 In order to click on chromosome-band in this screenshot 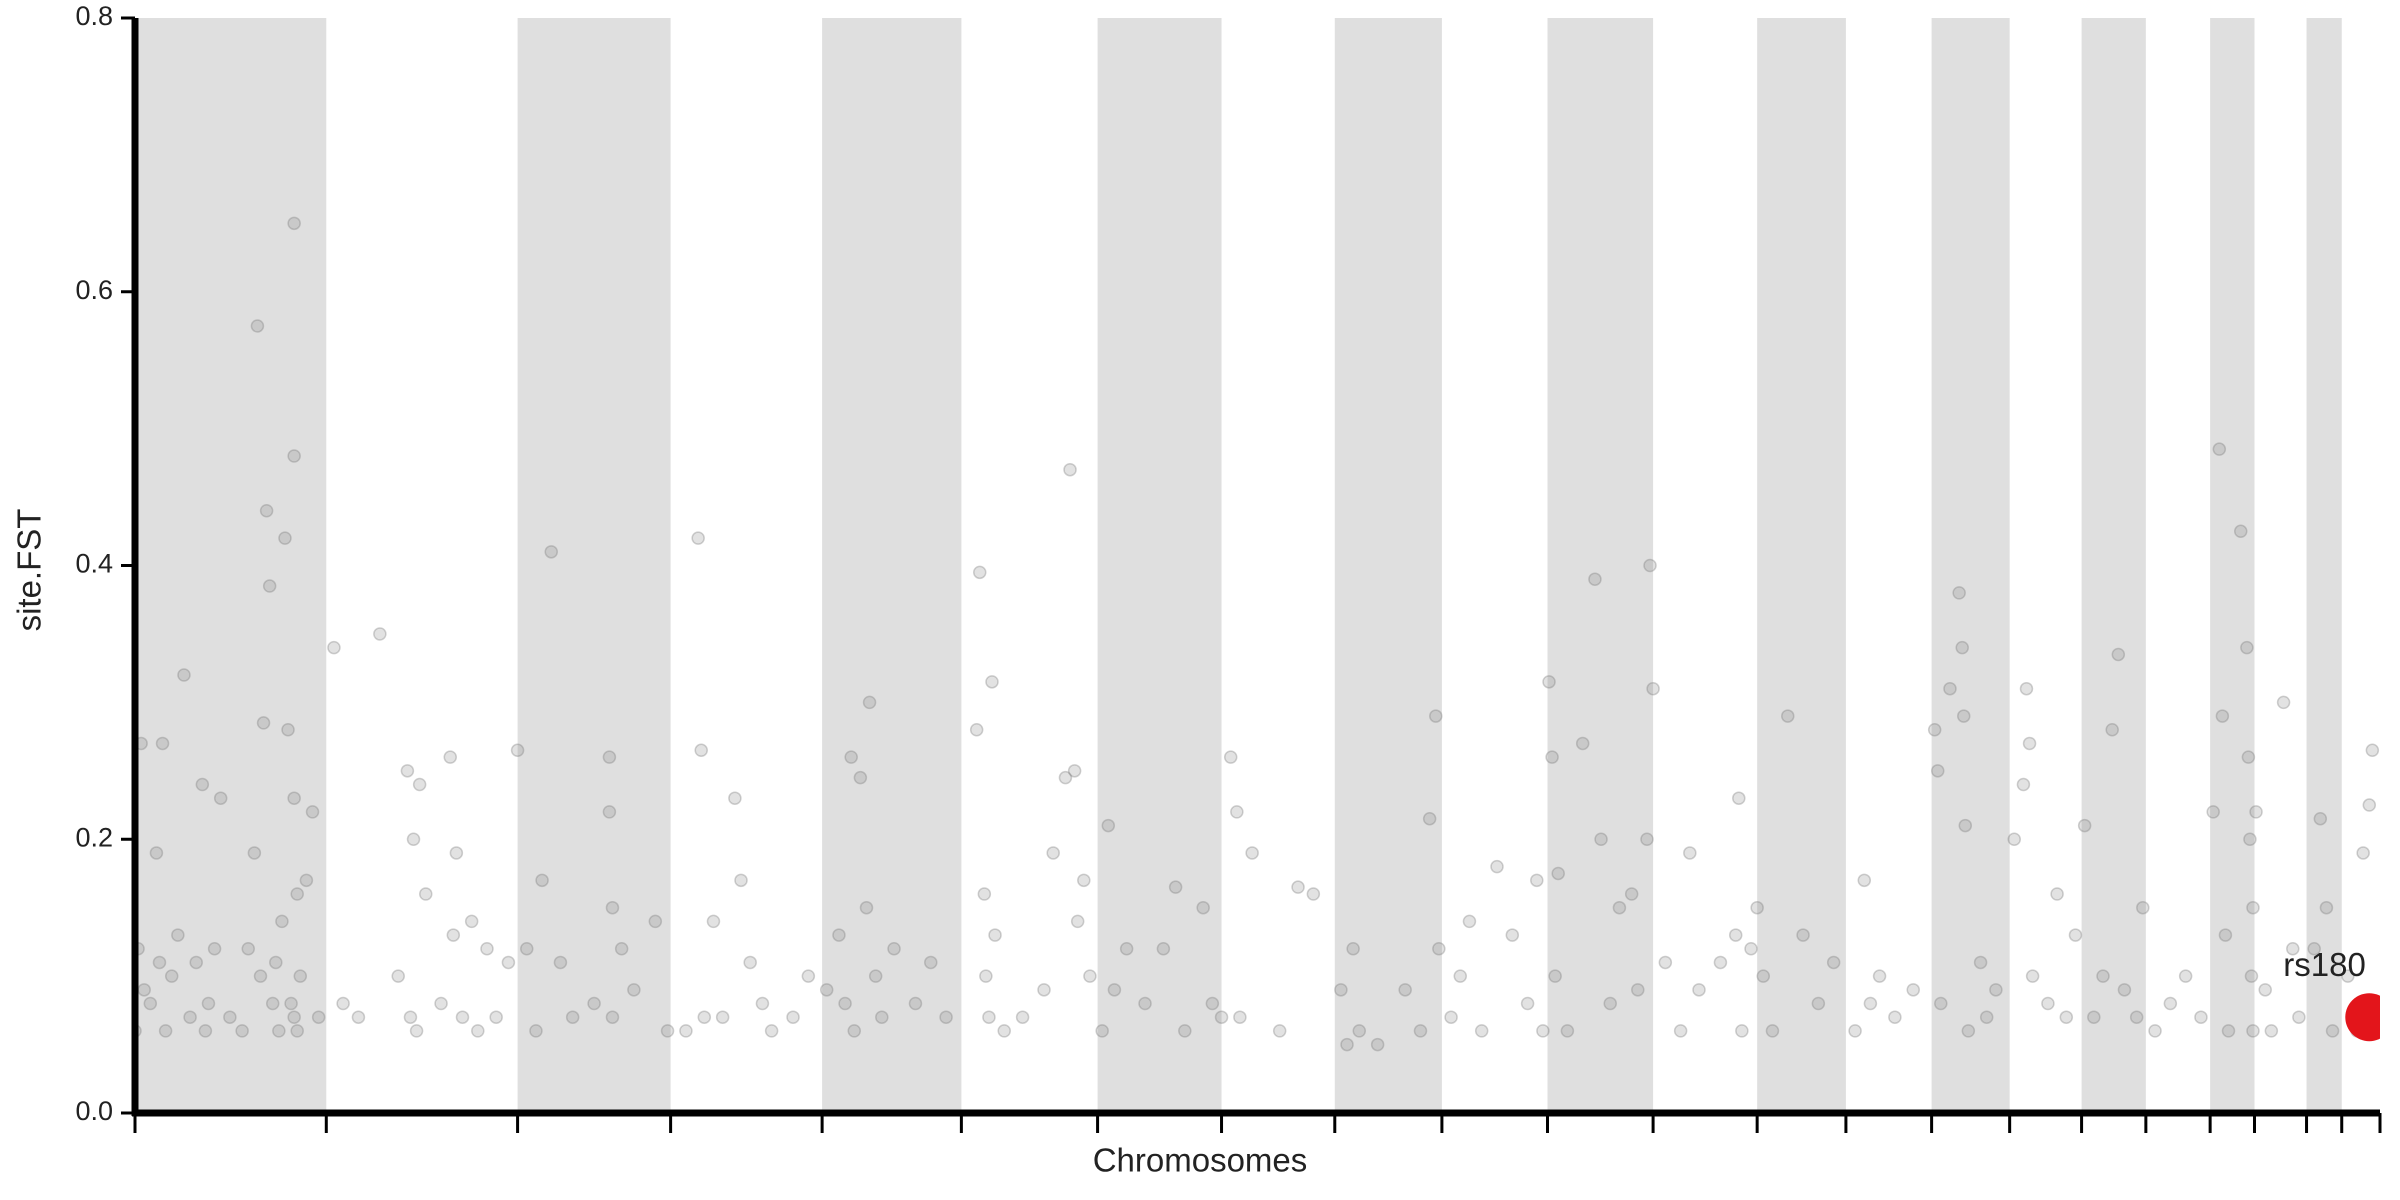, I will do `click(2324, 565)`.